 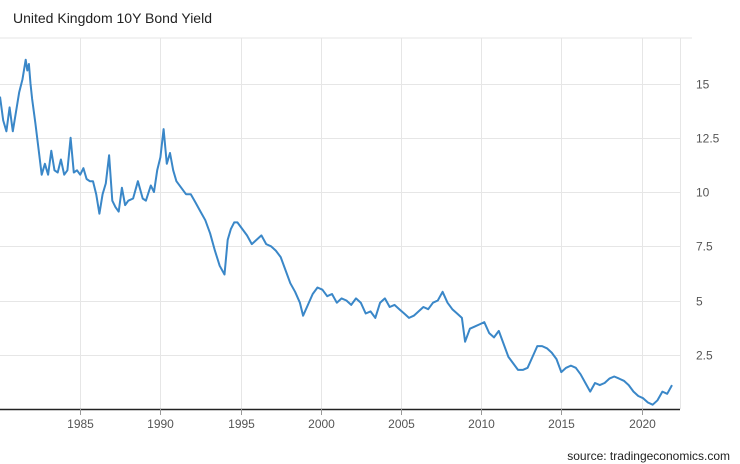 What do you see at coordinates (704, 247) in the screenshot?
I see `y-tick-label: 7.5` at bounding box center [704, 247].